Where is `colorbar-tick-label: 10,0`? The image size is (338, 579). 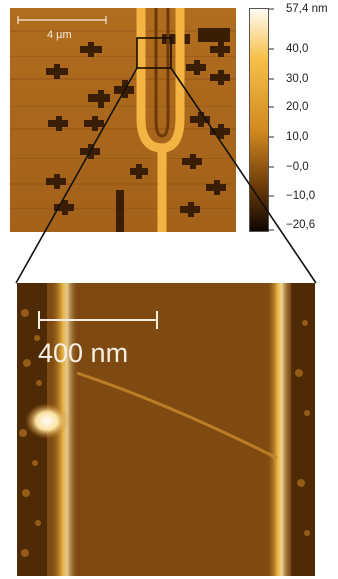 colorbar-tick-label: 10,0 is located at coordinates (297, 137).